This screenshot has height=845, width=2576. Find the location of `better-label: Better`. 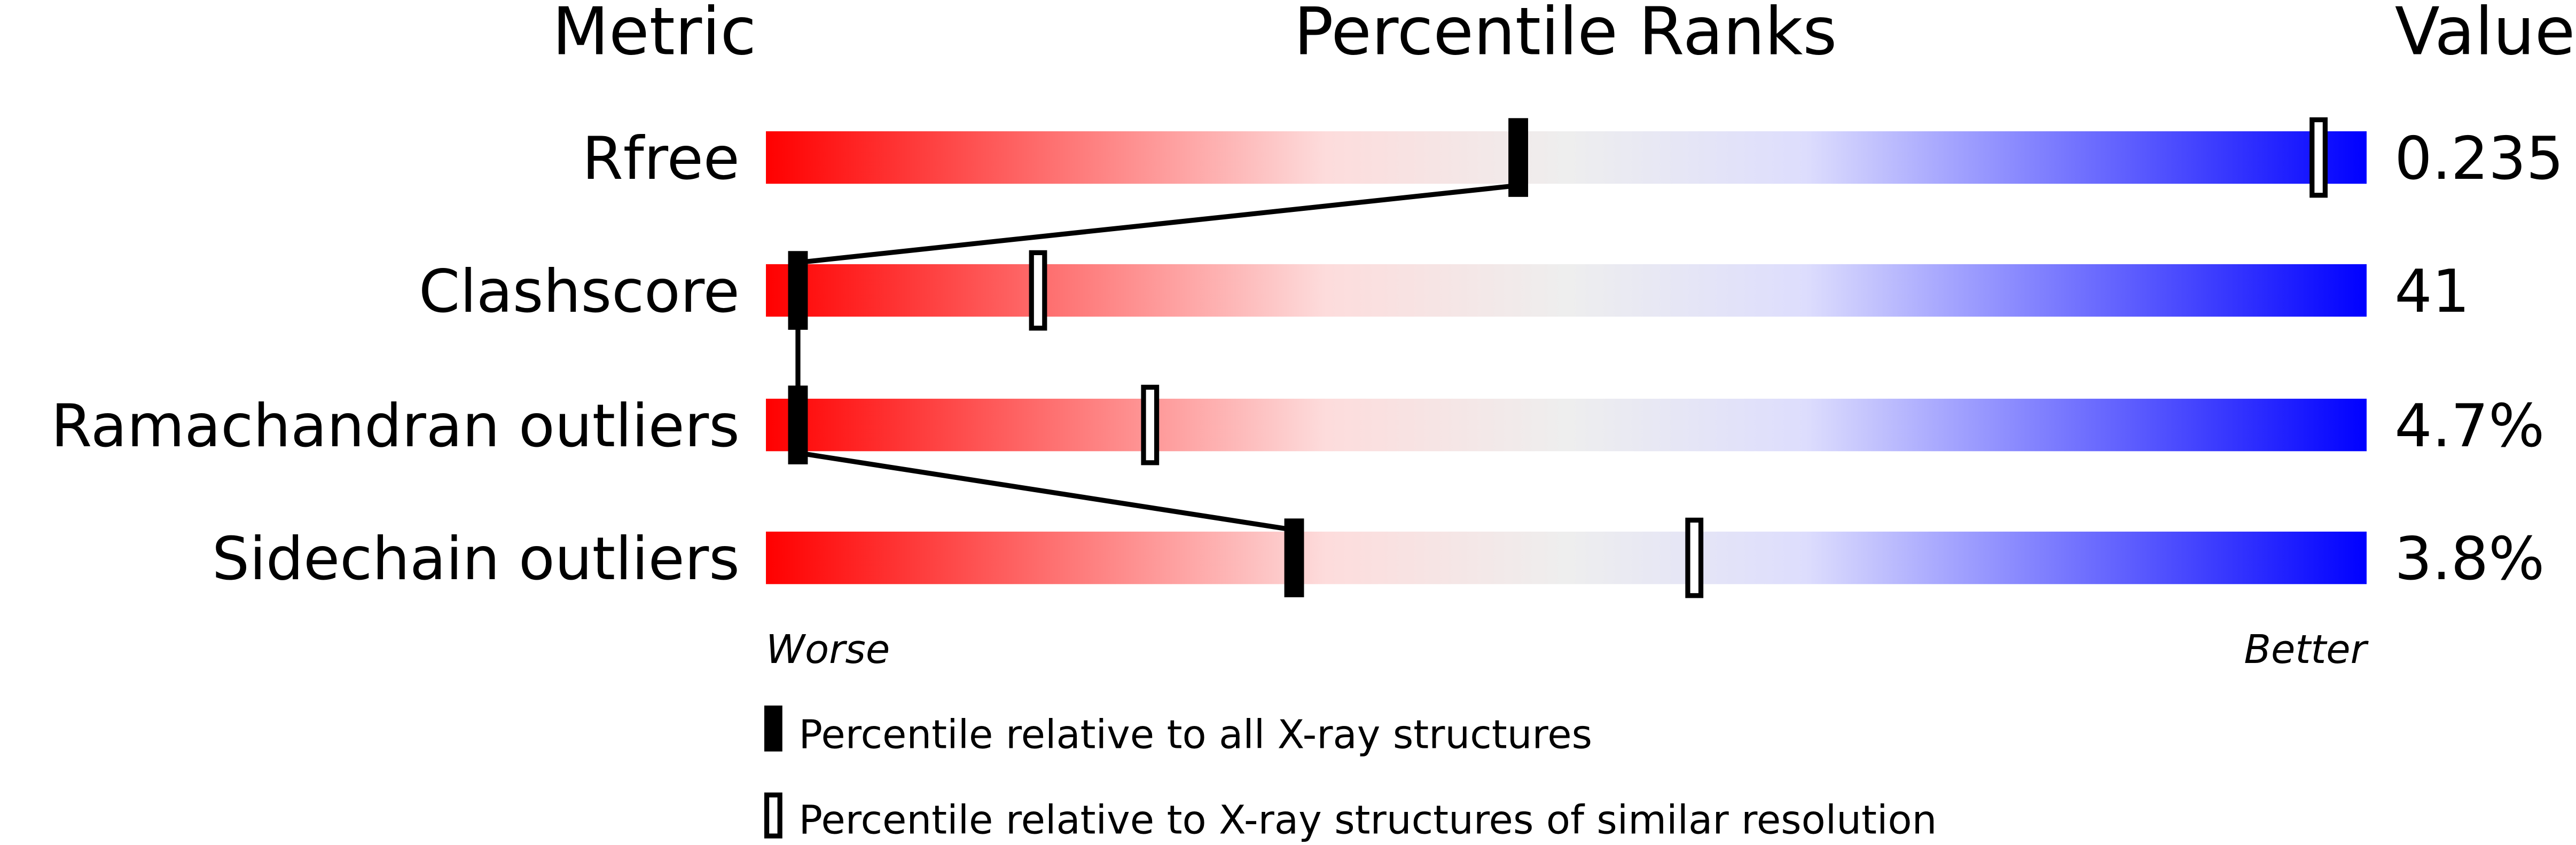

better-label: Better is located at coordinates (2306, 650).